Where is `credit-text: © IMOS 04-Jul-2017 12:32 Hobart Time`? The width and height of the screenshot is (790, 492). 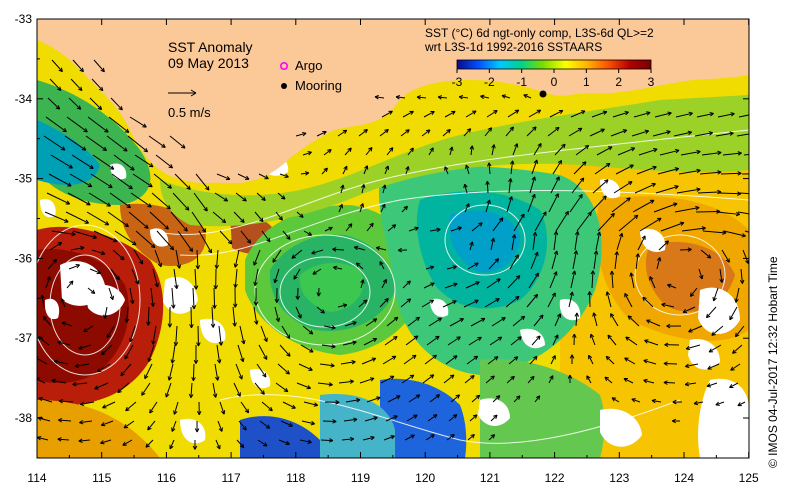 credit-text: © IMOS 04-Jul-2017 12:32 Hobart Time is located at coordinates (773, 362).